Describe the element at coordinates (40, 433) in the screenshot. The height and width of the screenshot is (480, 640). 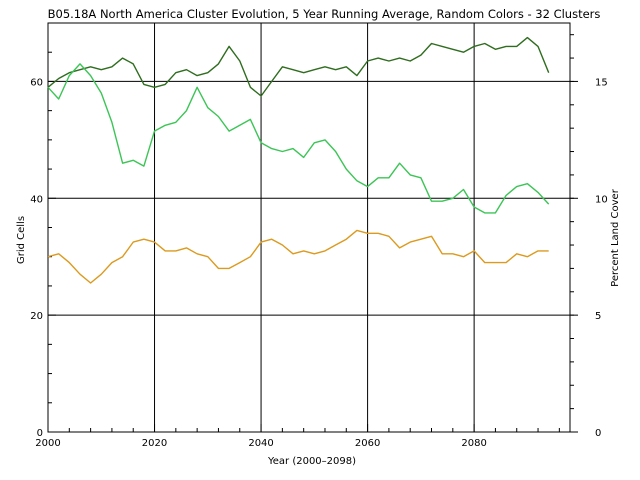
I see `y-tick-label: 0` at that location.